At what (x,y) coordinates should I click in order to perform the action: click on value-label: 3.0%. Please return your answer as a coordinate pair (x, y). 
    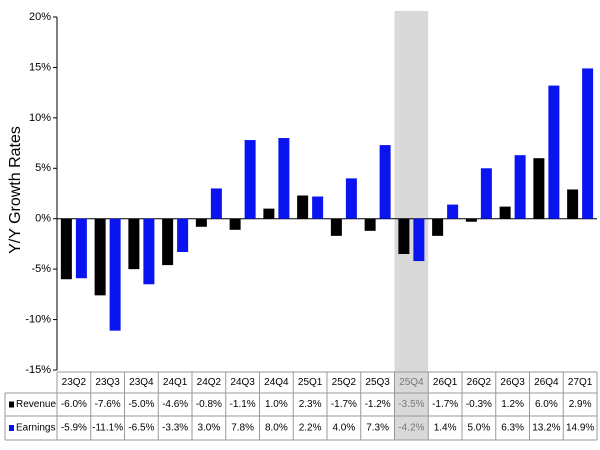
    Looking at the image, I should click on (208, 428).